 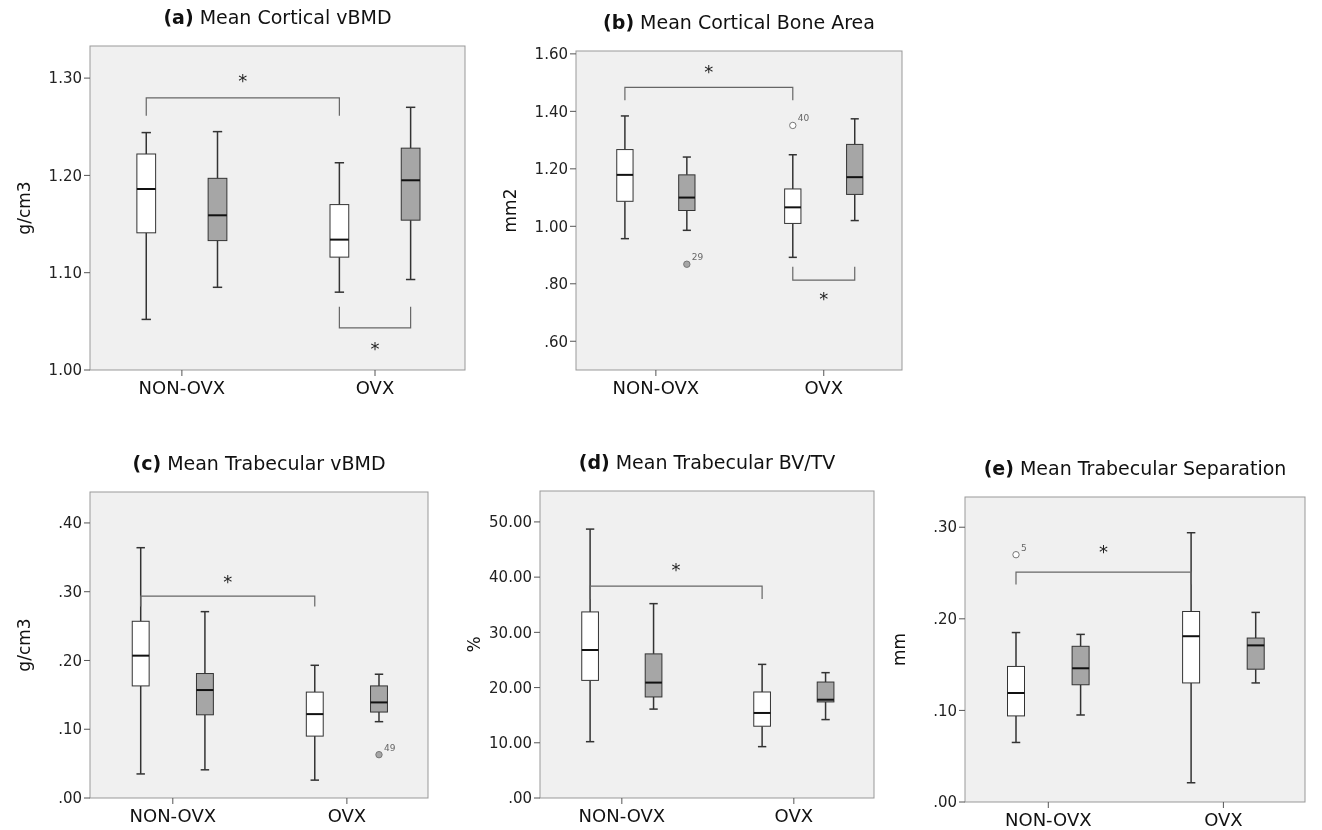 I want to click on annotation: 29, so click(x=697, y=257).